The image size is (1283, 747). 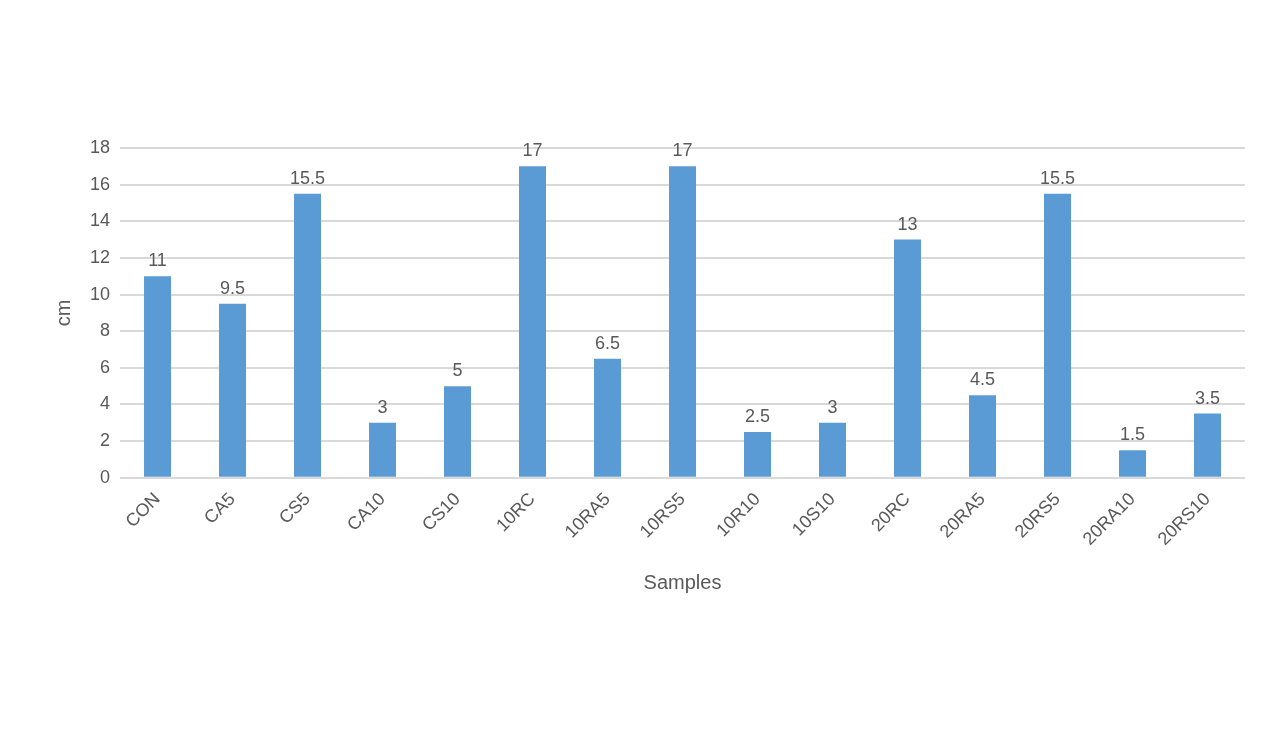 What do you see at coordinates (100, 256) in the screenshot?
I see `y-tick-label: 12` at bounding box center [100, 256].